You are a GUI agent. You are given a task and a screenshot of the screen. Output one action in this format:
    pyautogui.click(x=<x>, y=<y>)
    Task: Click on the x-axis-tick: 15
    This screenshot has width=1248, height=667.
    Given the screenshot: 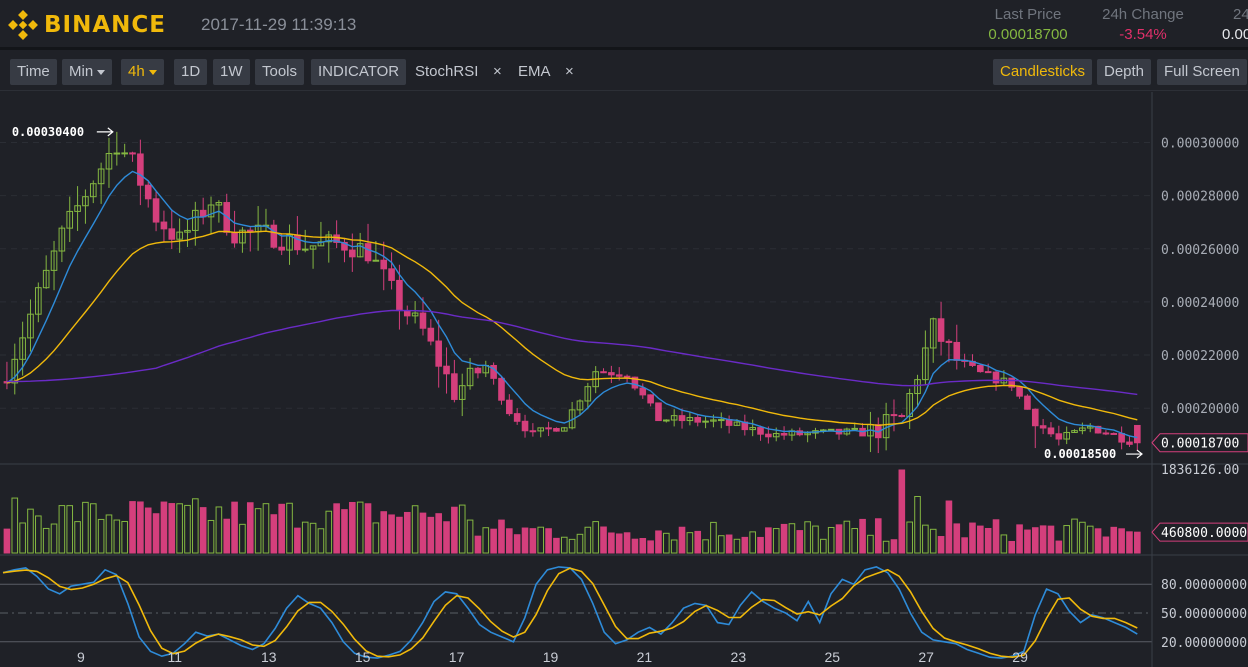 What is the action you would take?
    pyautogui.click(x=363, y=657)
    